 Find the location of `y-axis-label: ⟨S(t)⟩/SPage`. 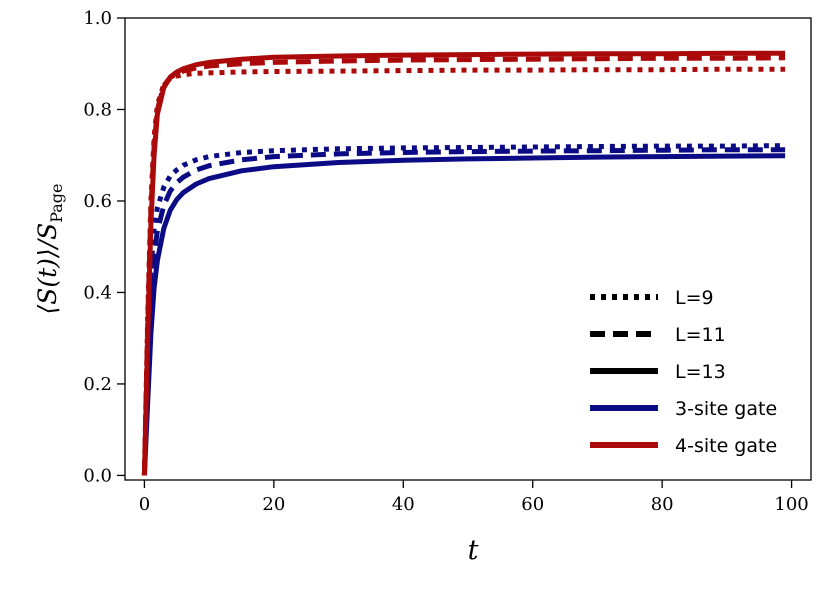

y-axis-label: ⟨S(t)⟩/SPage is located at coordinates (49, 248).